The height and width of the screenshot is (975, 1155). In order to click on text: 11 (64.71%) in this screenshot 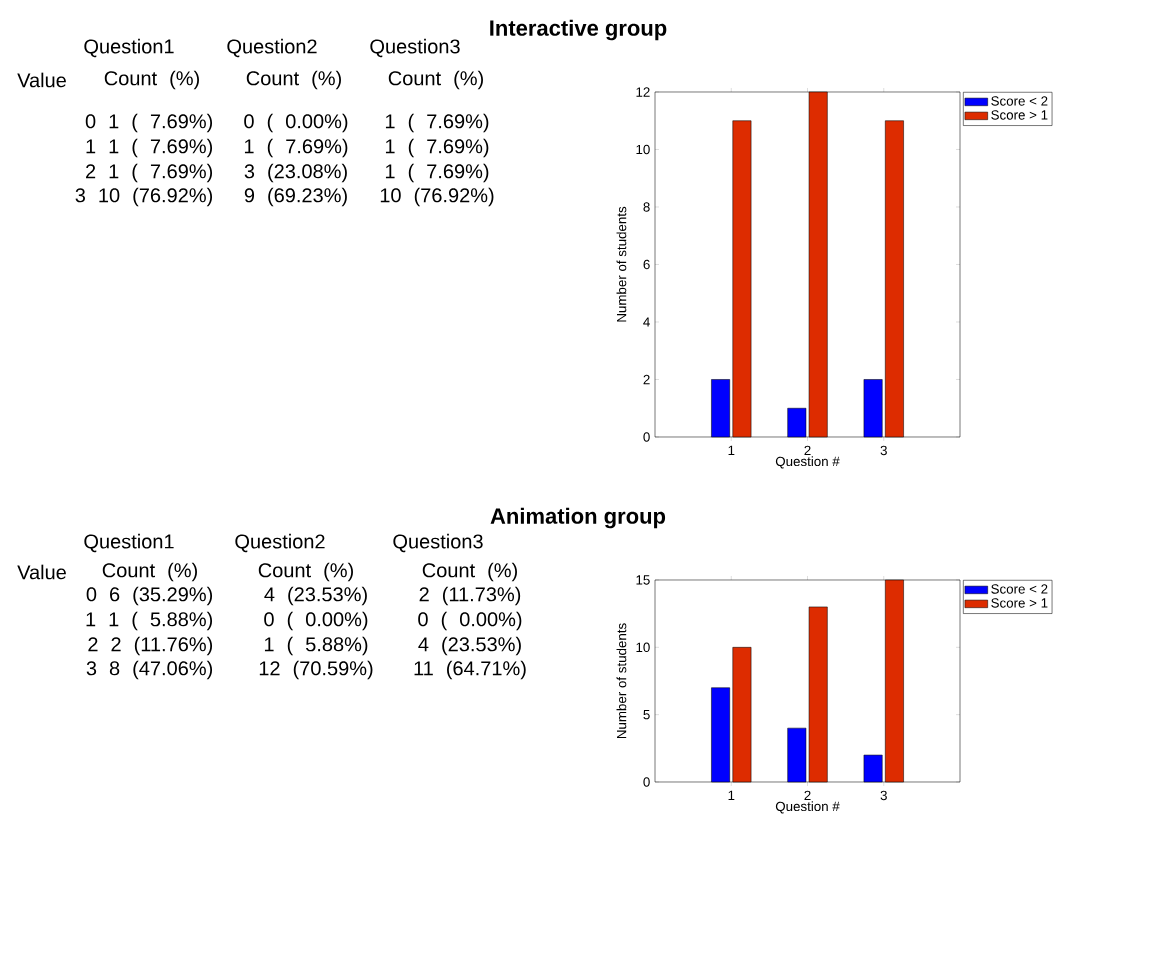, I will do `click(470, 670)`.